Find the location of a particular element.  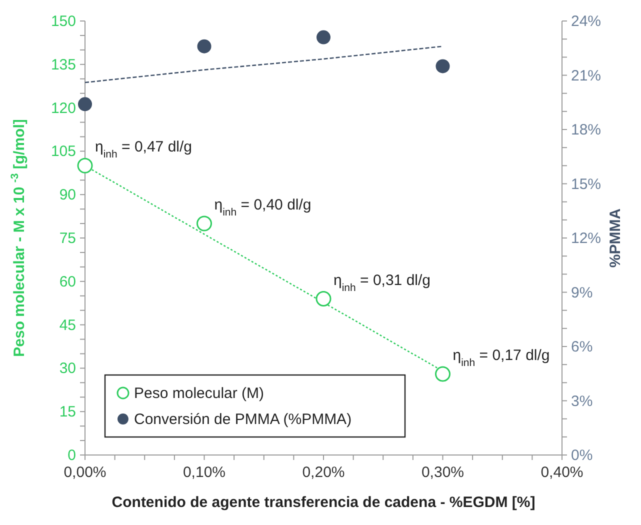

y-tick-label: 90 is located at coordinates (67, 195).